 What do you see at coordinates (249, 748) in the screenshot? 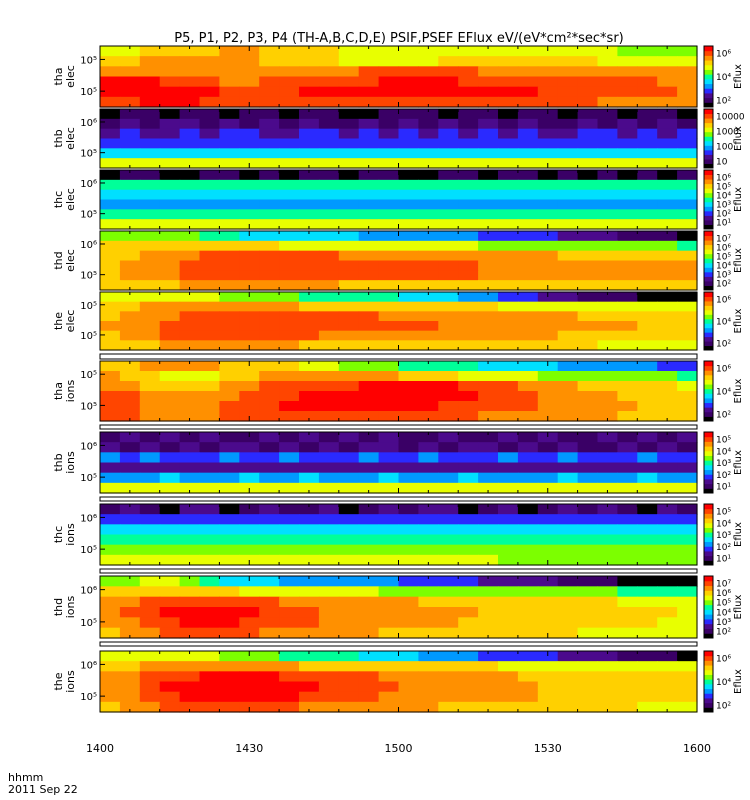
I see `time-tick-label: 1430` at bounding box center [249, 748].